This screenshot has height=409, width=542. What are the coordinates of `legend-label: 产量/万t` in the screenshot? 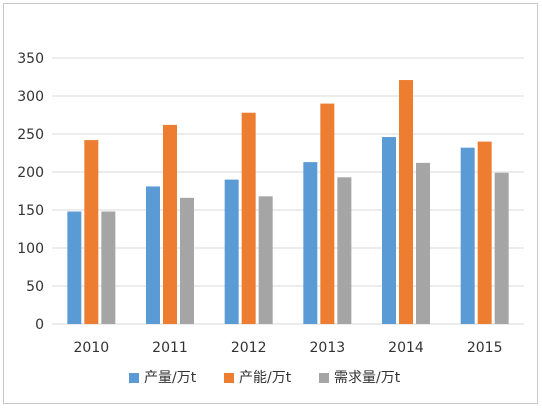 It's located at (170, 378).